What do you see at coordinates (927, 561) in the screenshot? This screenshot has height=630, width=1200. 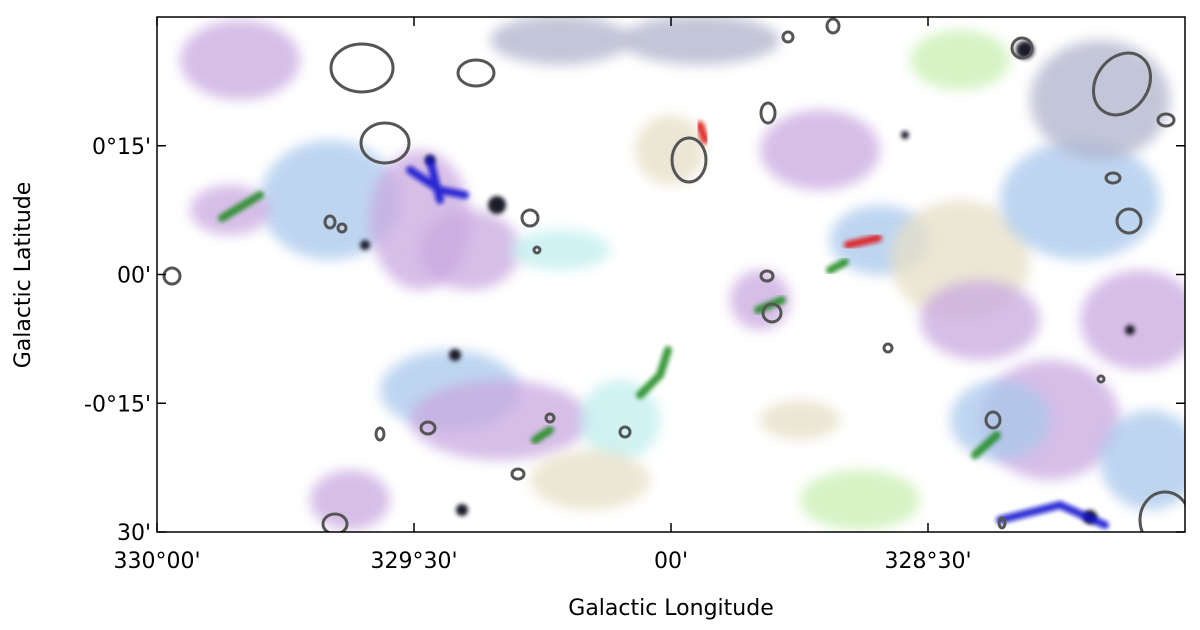 I see `x-tick-label: 328°30'` at bounding box center [927, 561].